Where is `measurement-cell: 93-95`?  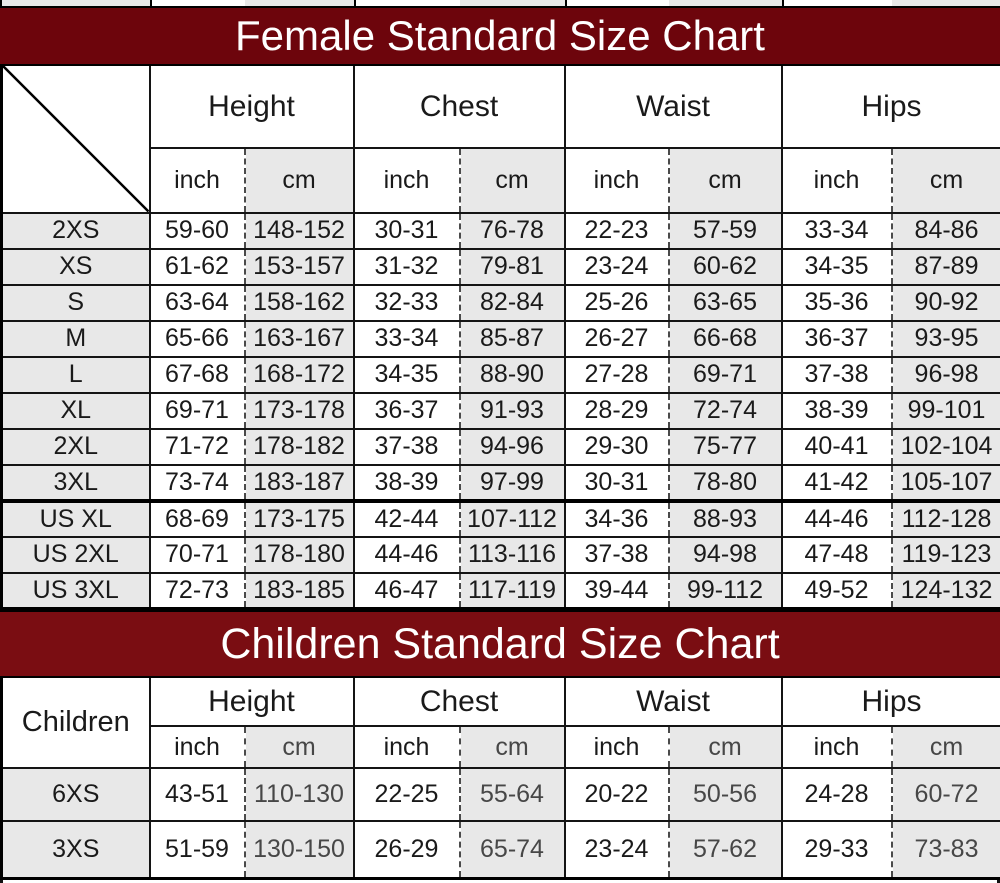 measurement-cell: 93-95 is located at coordinates (945, 339).